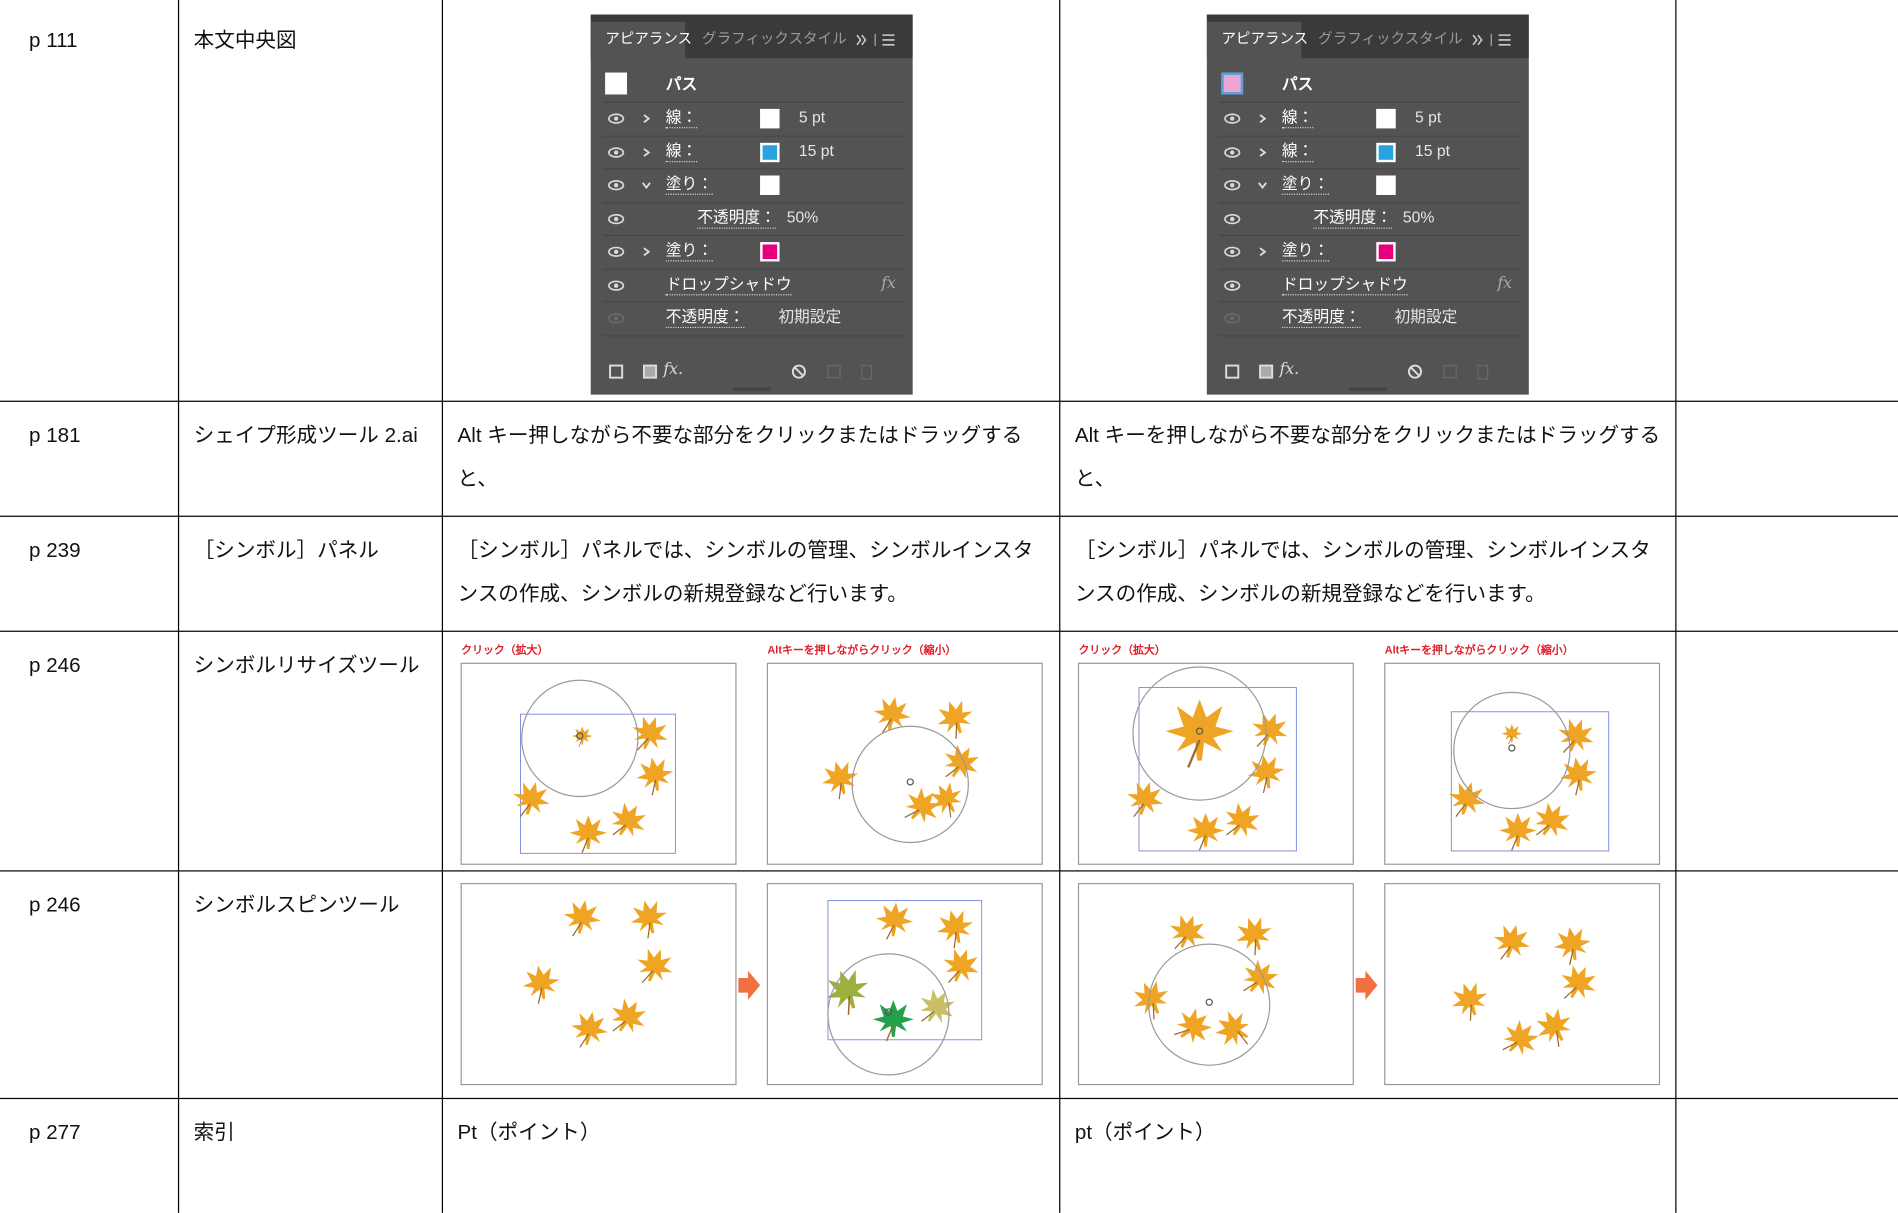  I want to click on resize-grip, so click(1367, 389).